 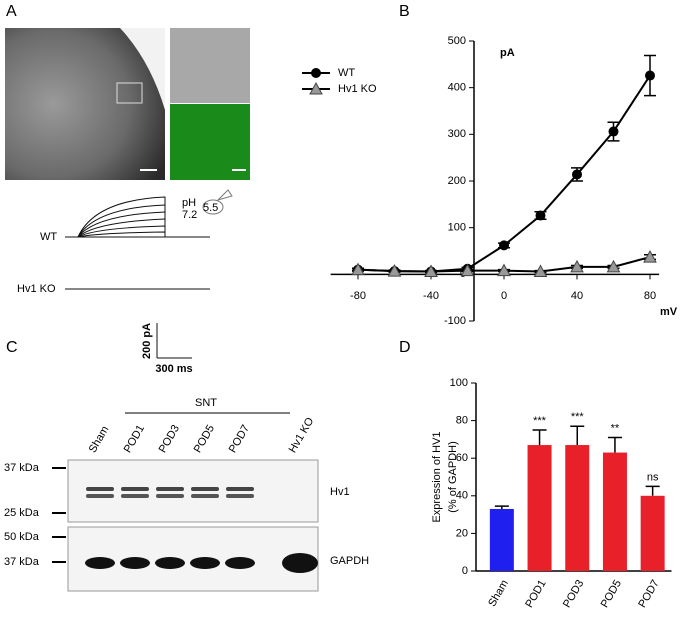 What do you see at coordinates (142, 69) in the screenshot?
I see `micrograph-edge` at bounding box center [142, 69].